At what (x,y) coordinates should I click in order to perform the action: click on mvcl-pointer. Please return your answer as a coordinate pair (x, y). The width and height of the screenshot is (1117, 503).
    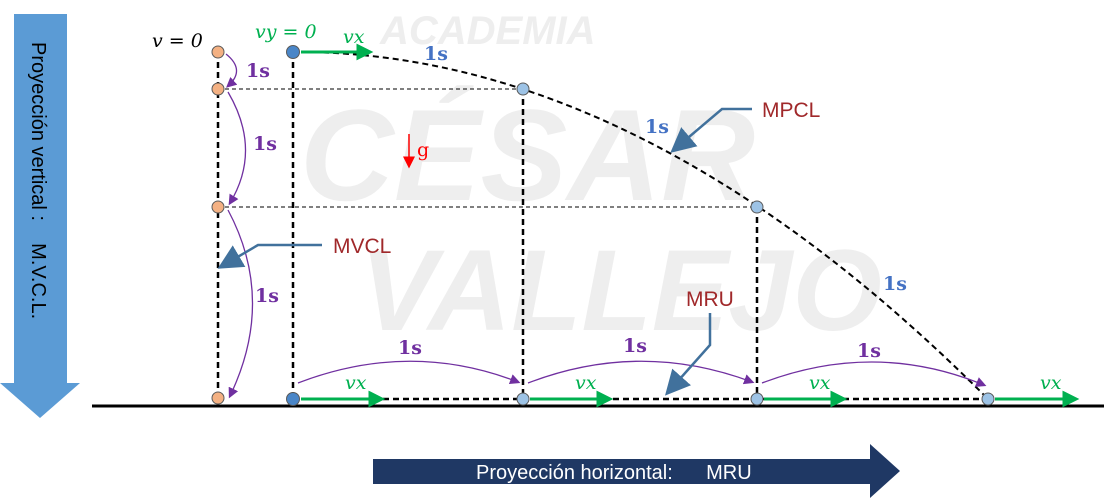
    Looking at the image, I should click on (269, 256).